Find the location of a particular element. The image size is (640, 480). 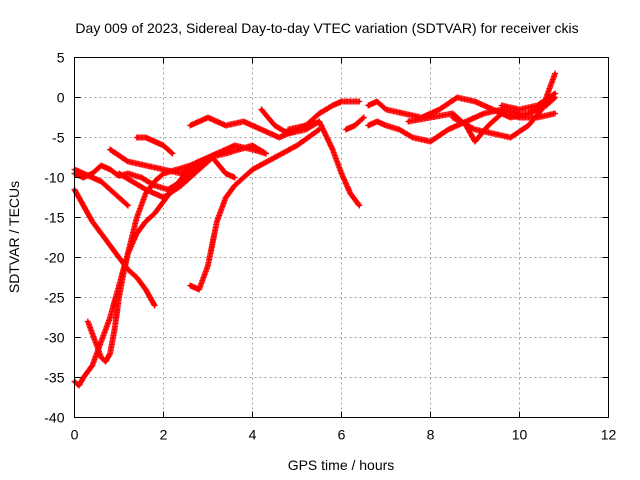

x-tick-label: 10 is located at coordinates (520, 435).